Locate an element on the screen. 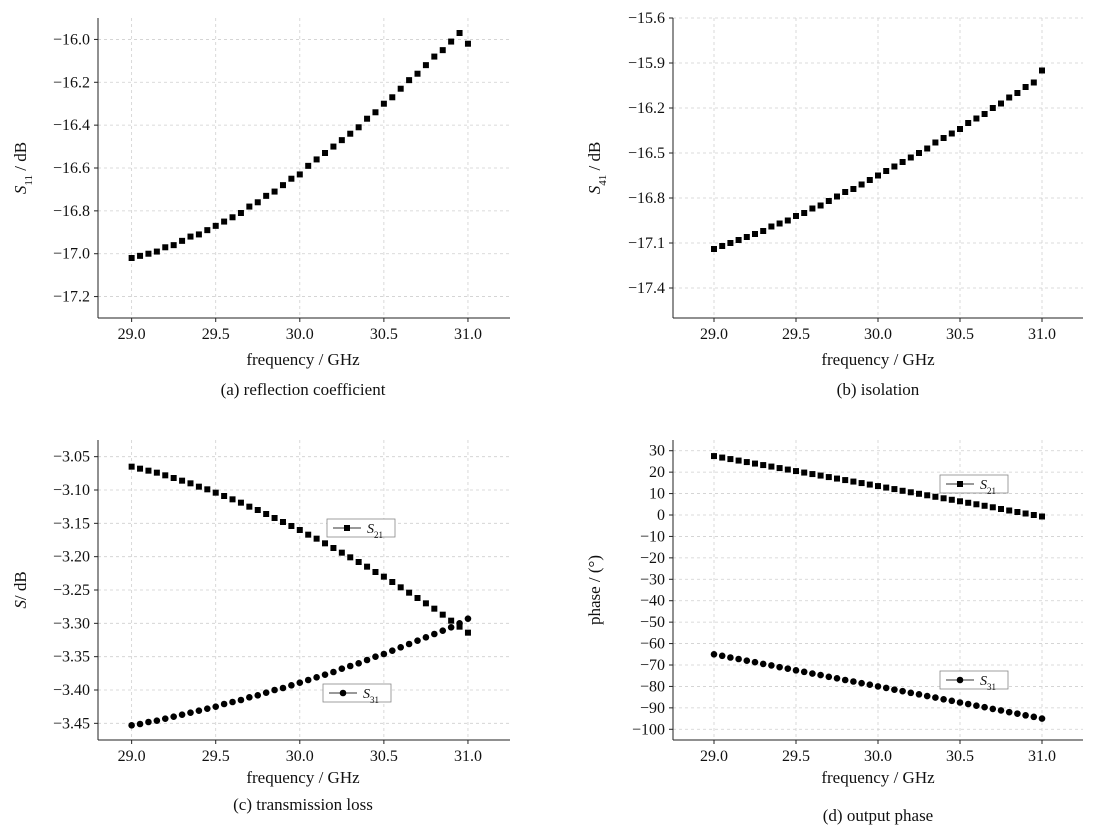 The image size is (1100, 830). y-tick-label: −3.05 is located at coordinates (71, 457).